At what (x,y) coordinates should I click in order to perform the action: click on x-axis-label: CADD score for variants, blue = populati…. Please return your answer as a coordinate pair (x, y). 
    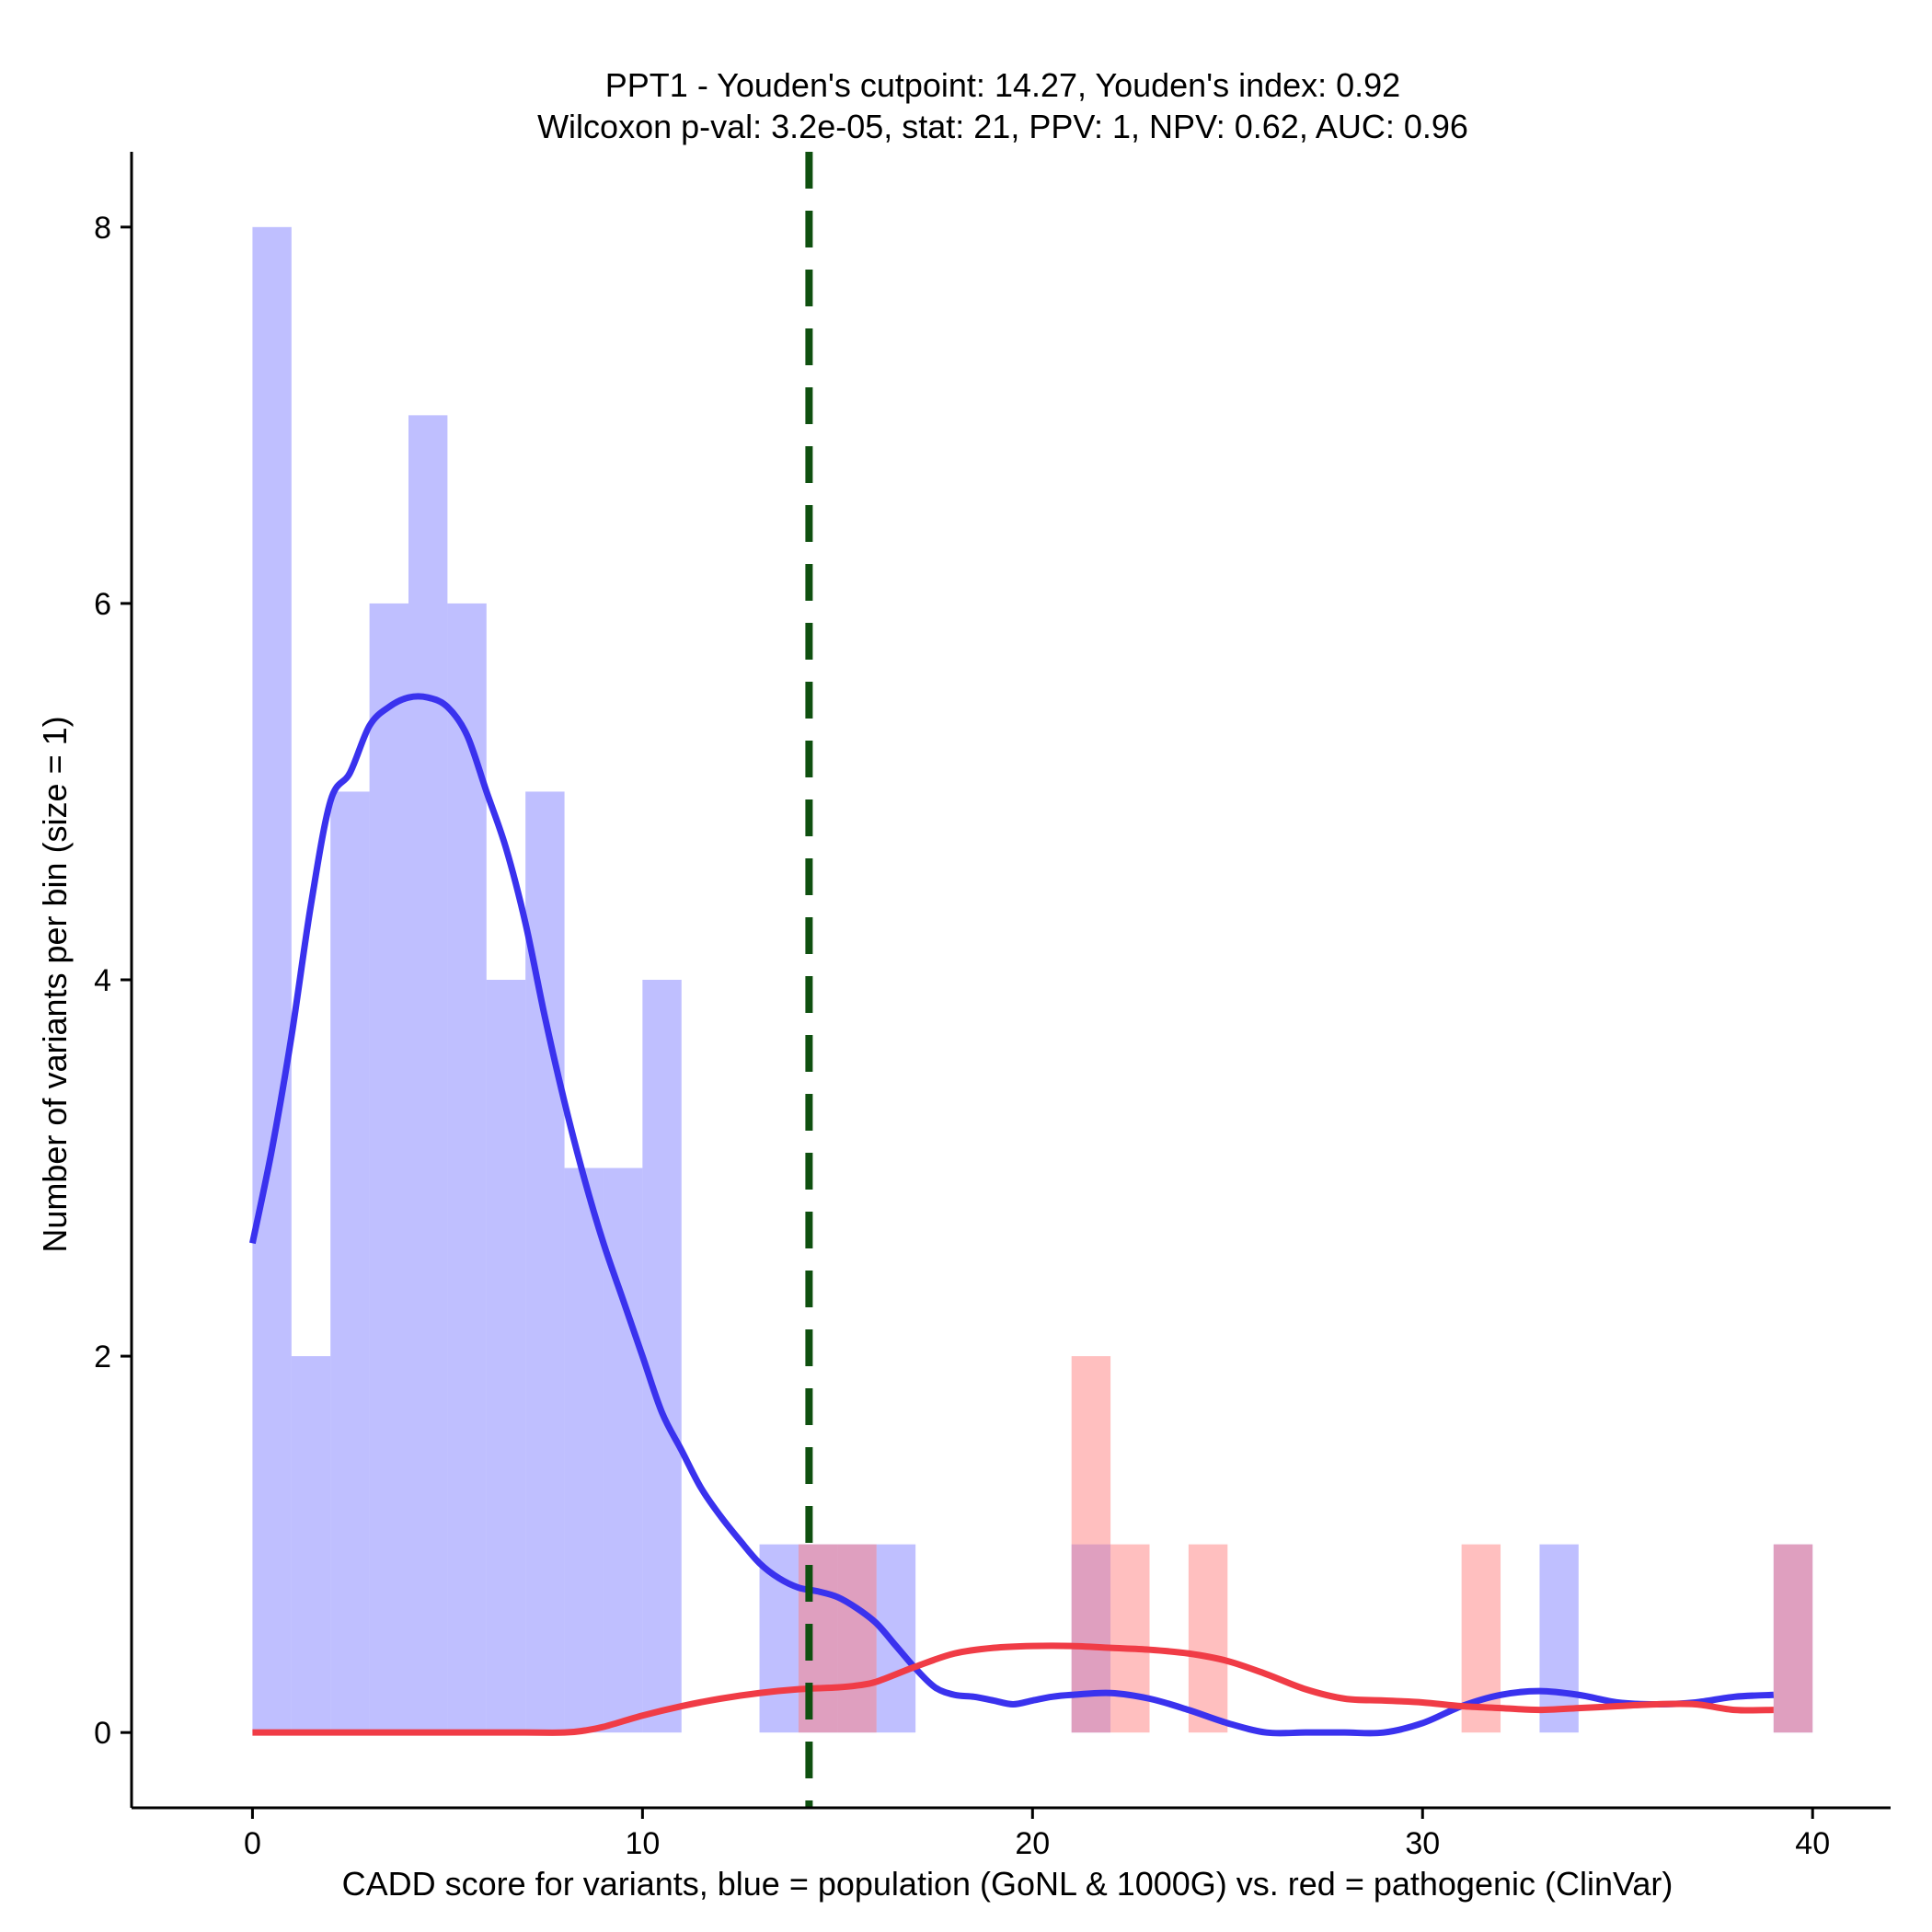
    Looking at the image, I should click on (1007, 1884).